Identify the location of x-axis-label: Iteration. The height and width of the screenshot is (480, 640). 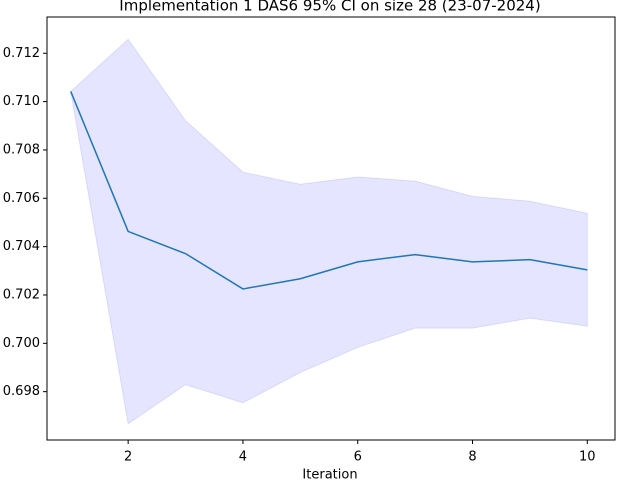
(329, 474).